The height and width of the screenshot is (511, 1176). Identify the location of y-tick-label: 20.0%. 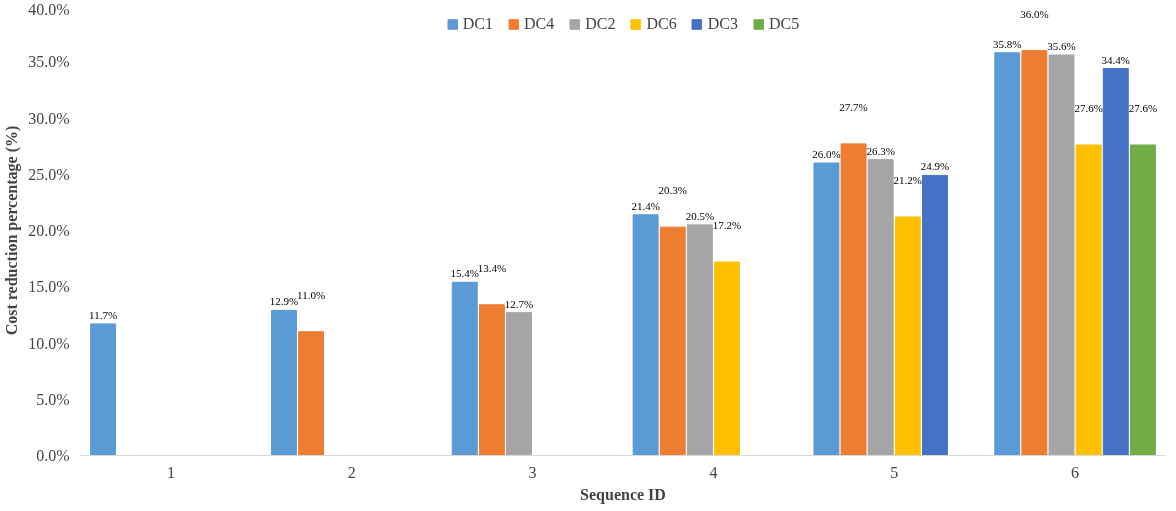
(49, 230).